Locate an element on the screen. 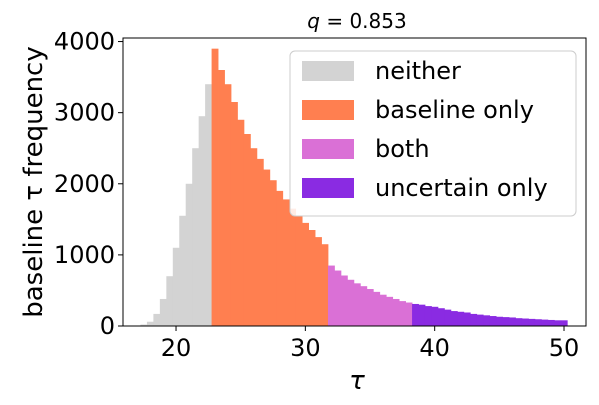  x-tick-label-20: 20 is located at coordinates (176, 348).